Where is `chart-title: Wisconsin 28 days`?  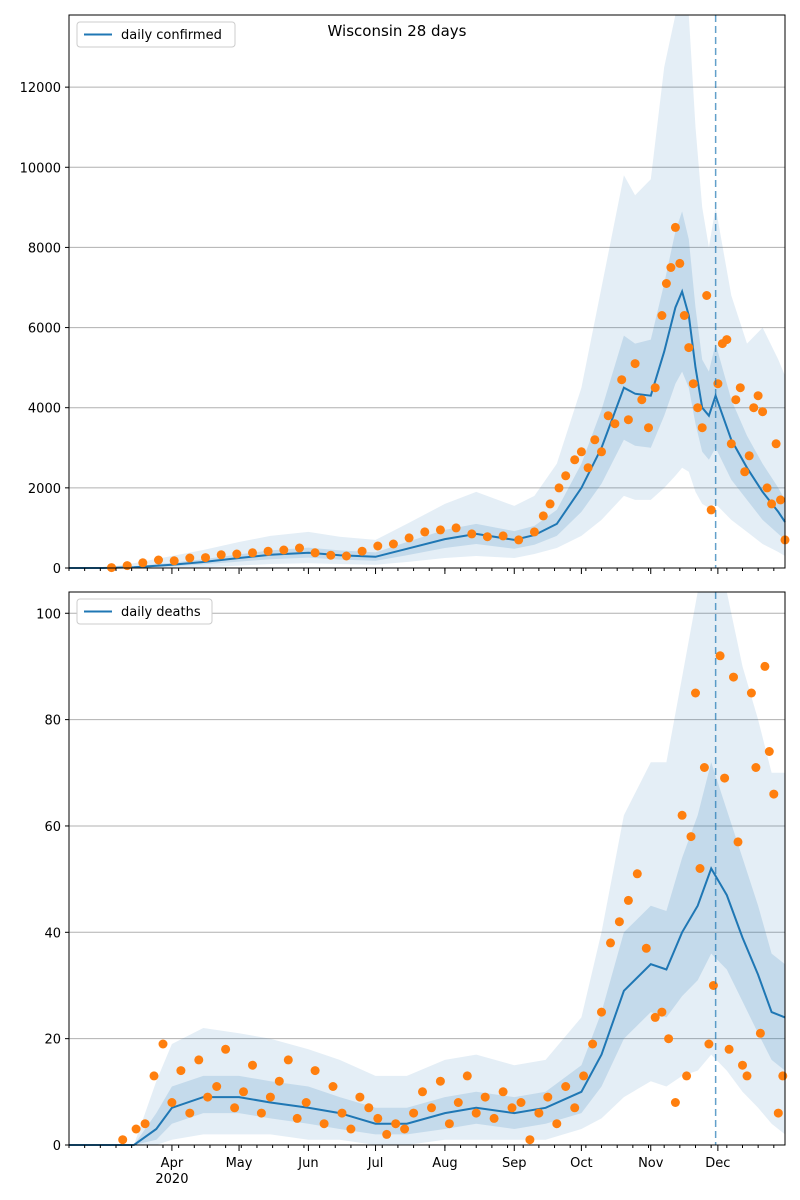 chart-title: Wisconsin 28 days is located at coordinates (397, 31).